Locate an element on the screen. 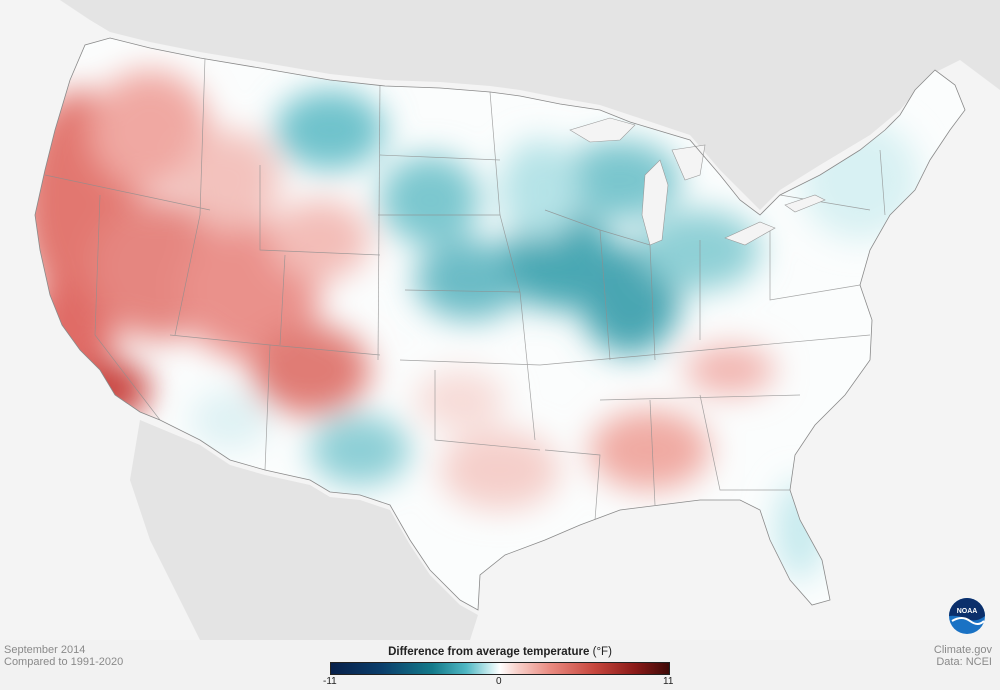 The height and width of the screenshot is (690, 1000). legend-title-text: Difference from average temperature is located at coordinates (489, 652).